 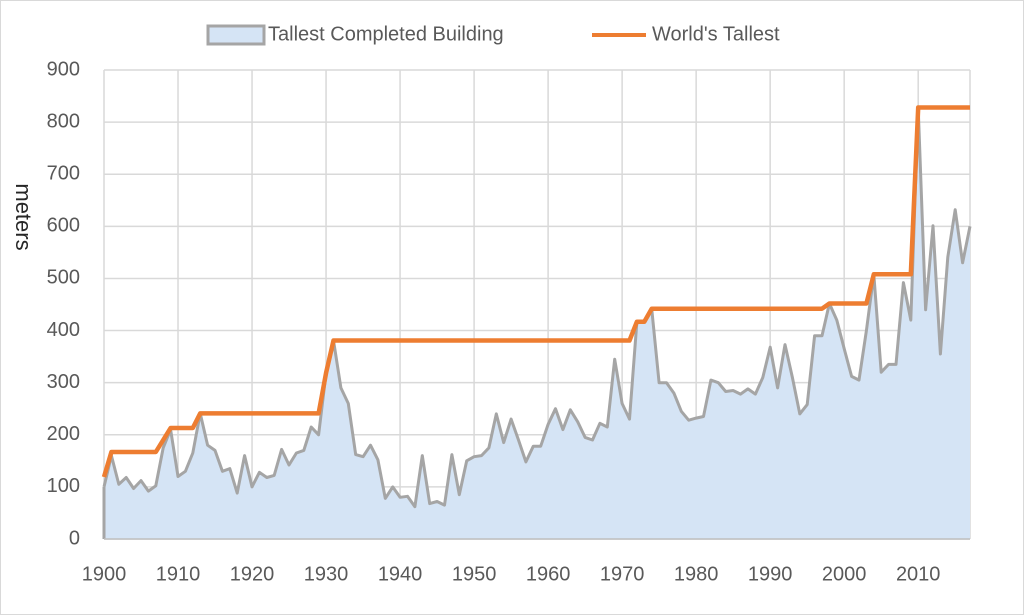 I want to click on legend-label: World's Tallest, so click(x=716, y=34).